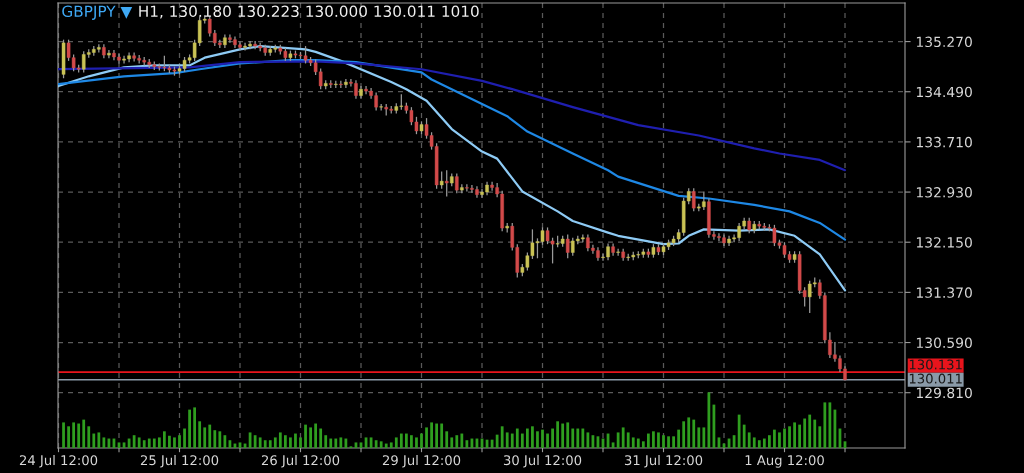 The image size is (1024, 473). I want to click on y-tick-label: 130.590, so click(944, 343).